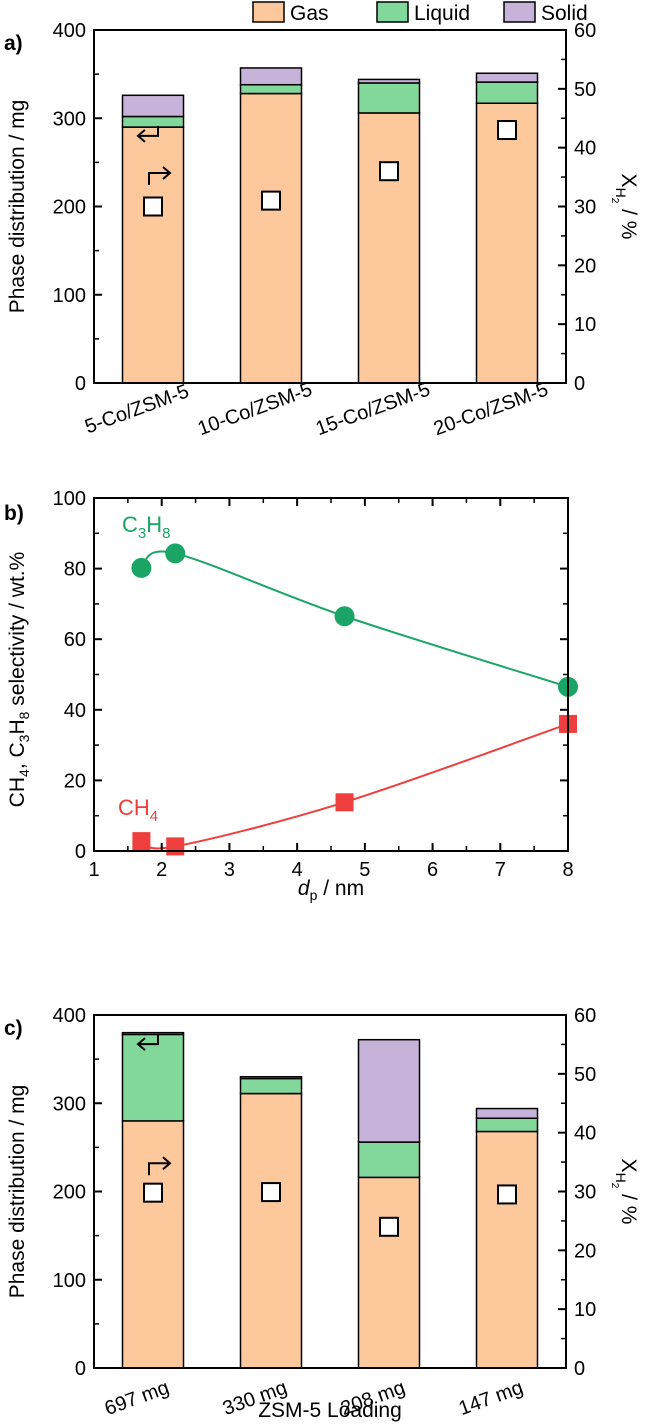 The height and width of the screenshot is (1428, 662). What do you see at coordinates (491, 409) in the screenshot?
I see `x-tick-label-4: 20-Co/ZSM-5` at bounding box center [491, 409].